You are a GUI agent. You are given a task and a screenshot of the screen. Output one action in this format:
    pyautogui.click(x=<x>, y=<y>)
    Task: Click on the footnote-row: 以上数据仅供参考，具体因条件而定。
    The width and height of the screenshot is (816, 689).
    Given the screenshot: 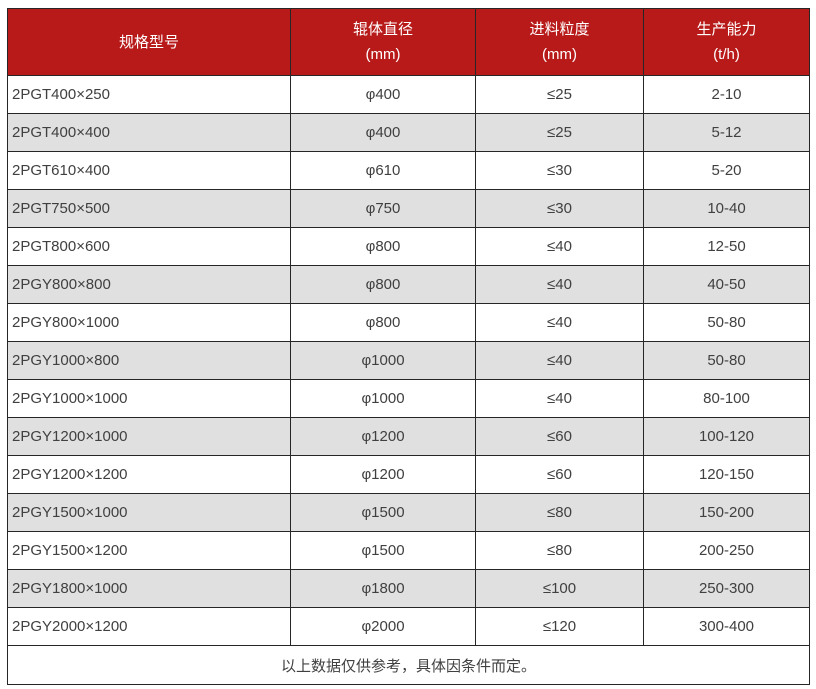 What is the action you would take?
    pyautogui.click(x=408, y=665)
    